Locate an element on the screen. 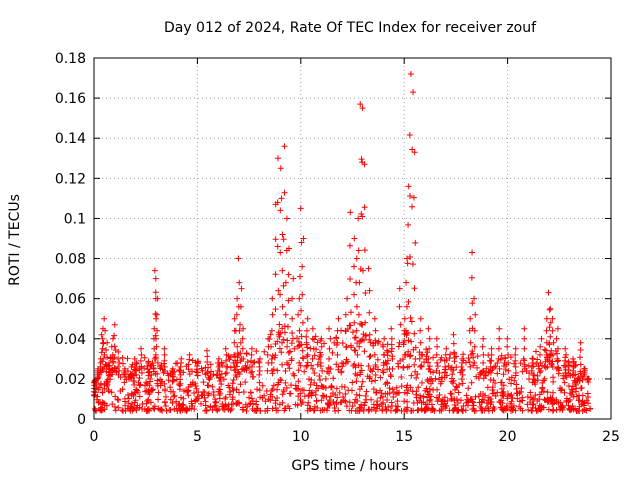 This screenshot has width=640, height=480. y-tick-label: 0.12 is located at coordinates (70, 179).